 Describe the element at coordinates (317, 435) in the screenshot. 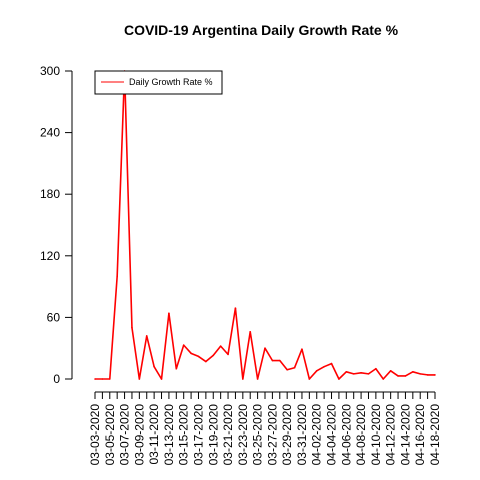

I see `x-tick-label: 04-02-2020` at that location.